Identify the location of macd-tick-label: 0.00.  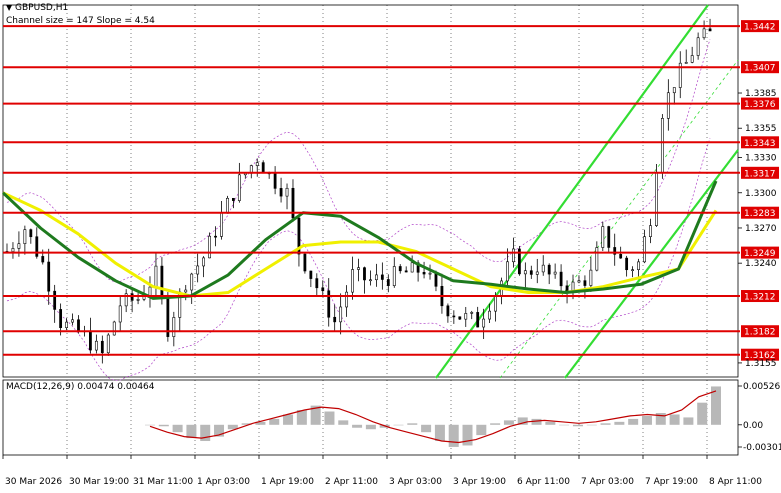
(753, 426).